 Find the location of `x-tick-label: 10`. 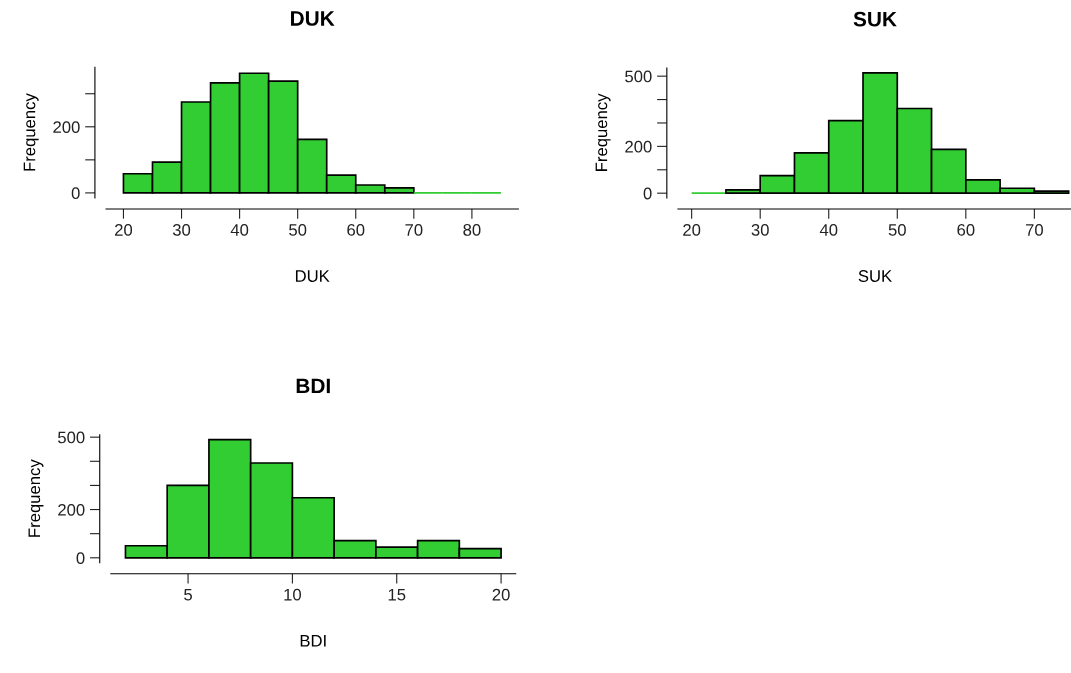

x-tick-label: 10 is located at coordinates (293, 594).